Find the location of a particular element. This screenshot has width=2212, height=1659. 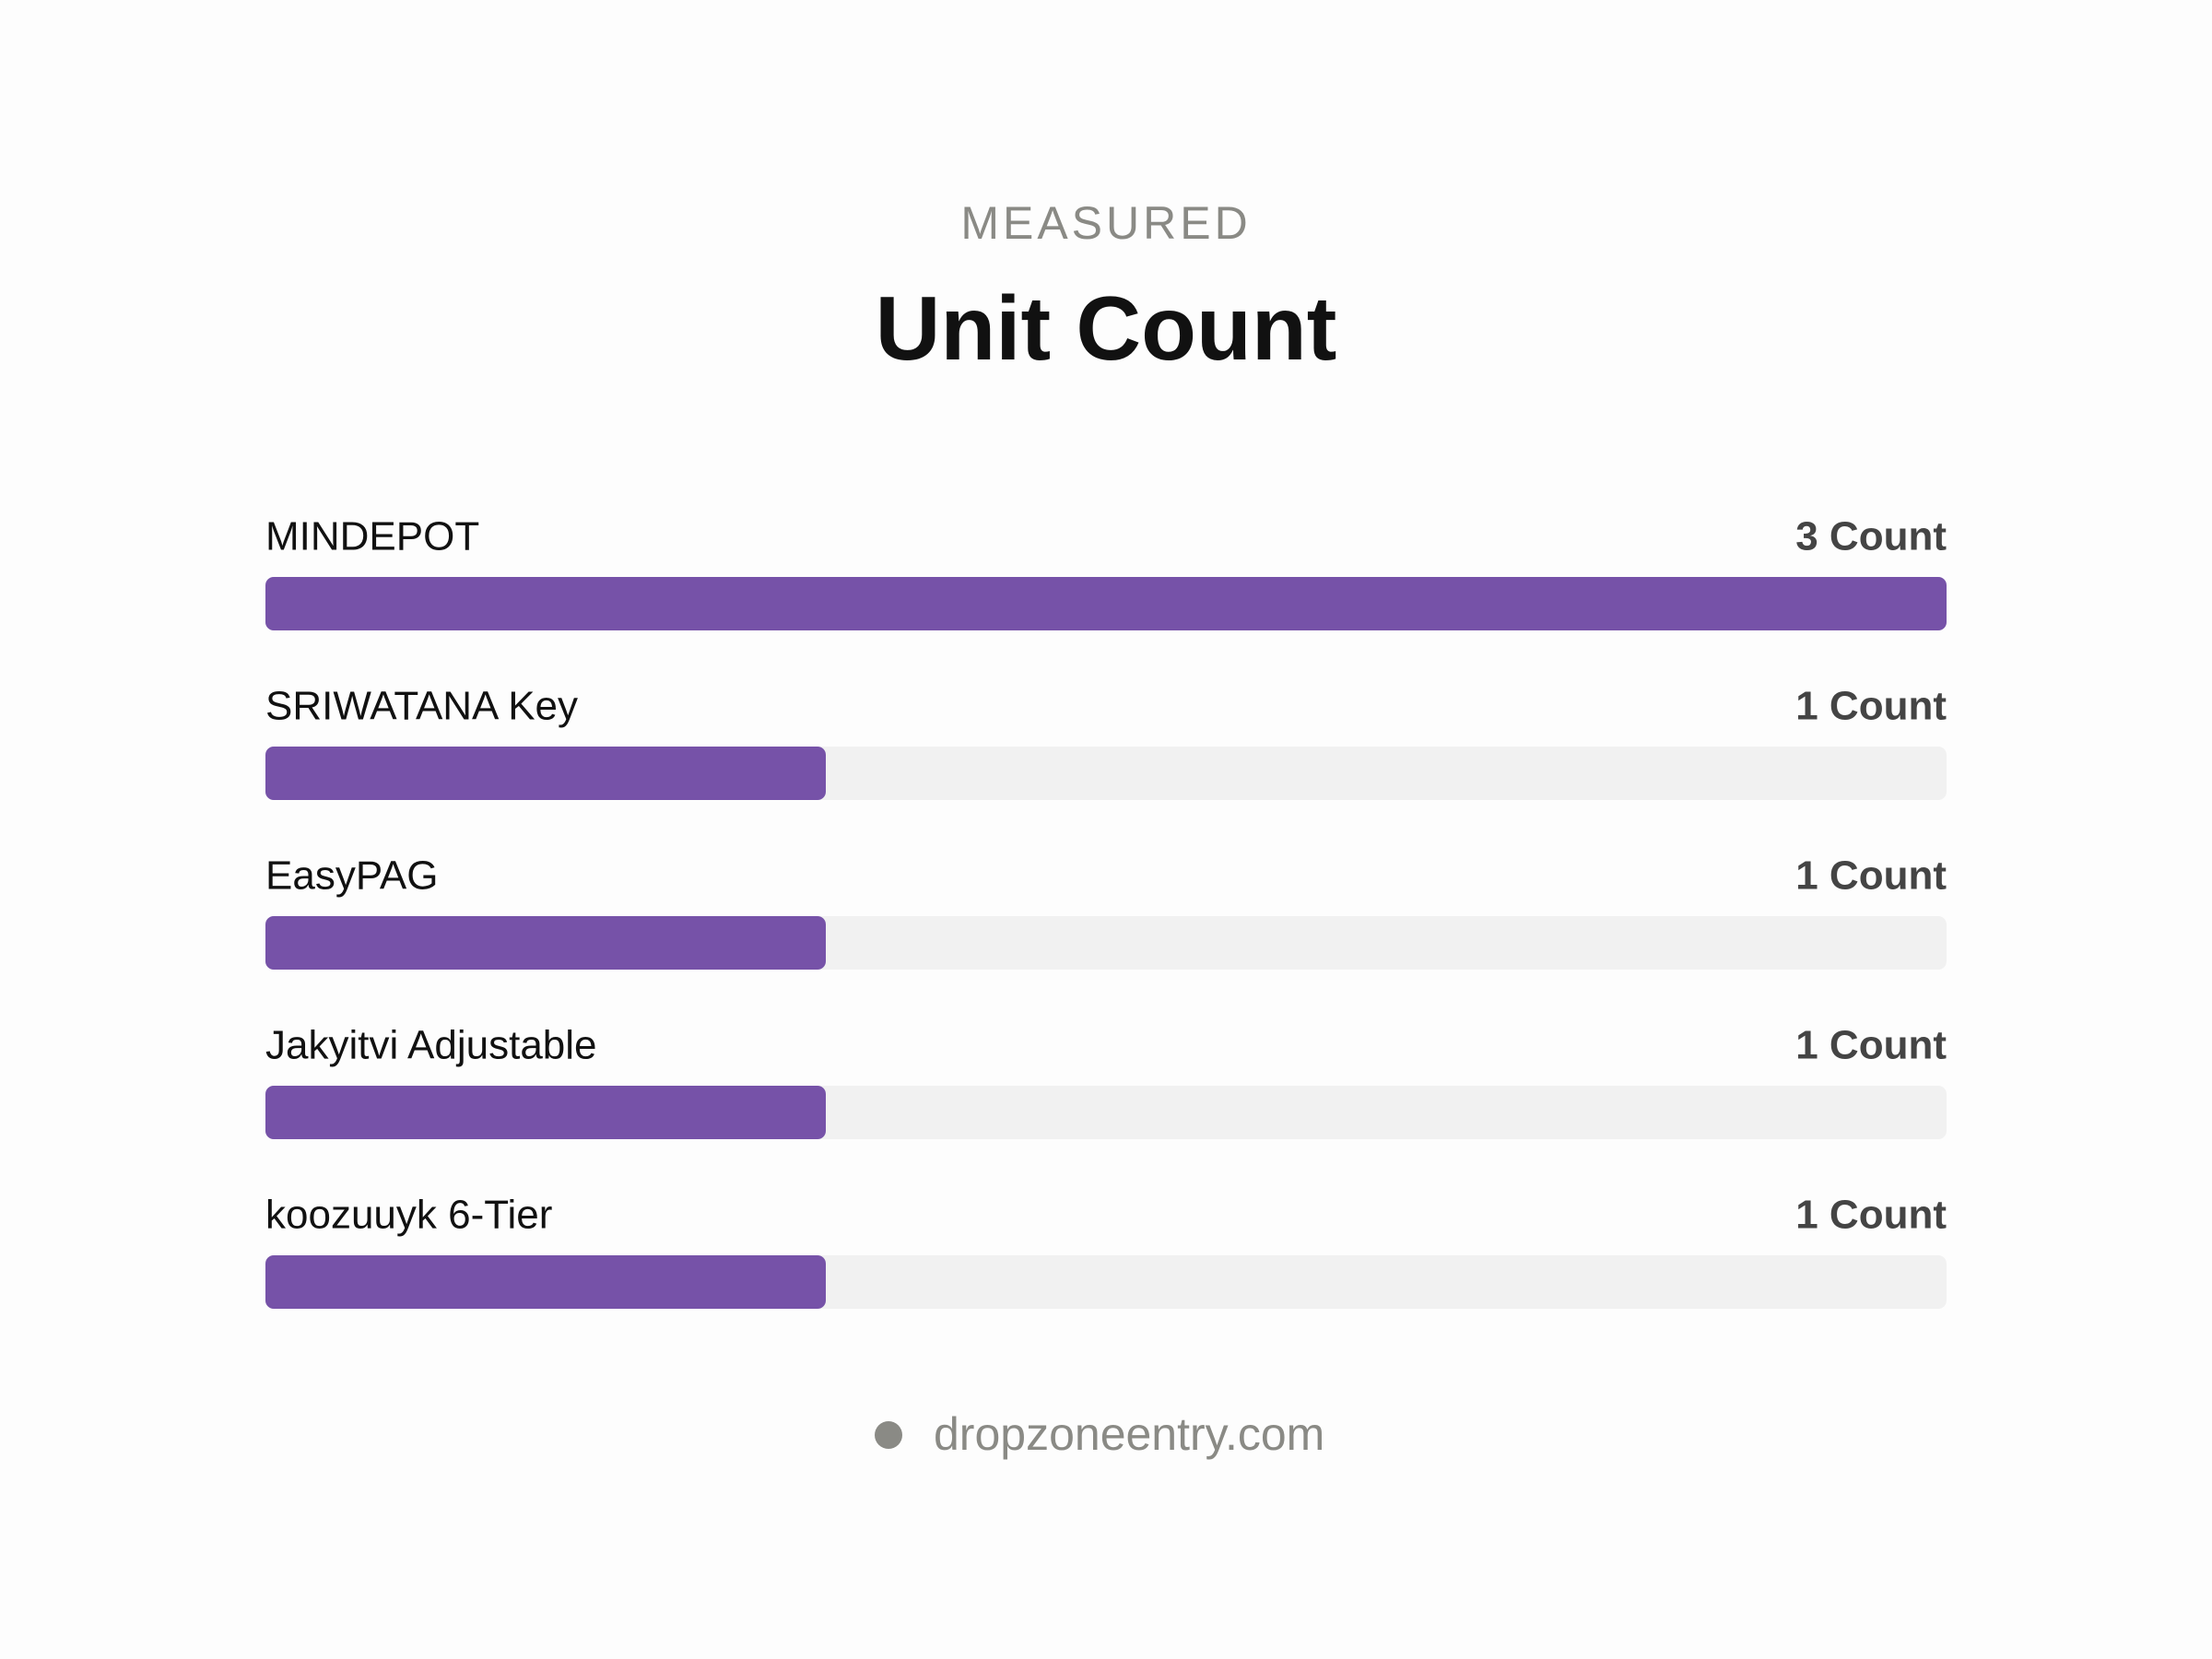

bar-label: Jakyitvi Adjustable is located at coordinates (431, 1045).